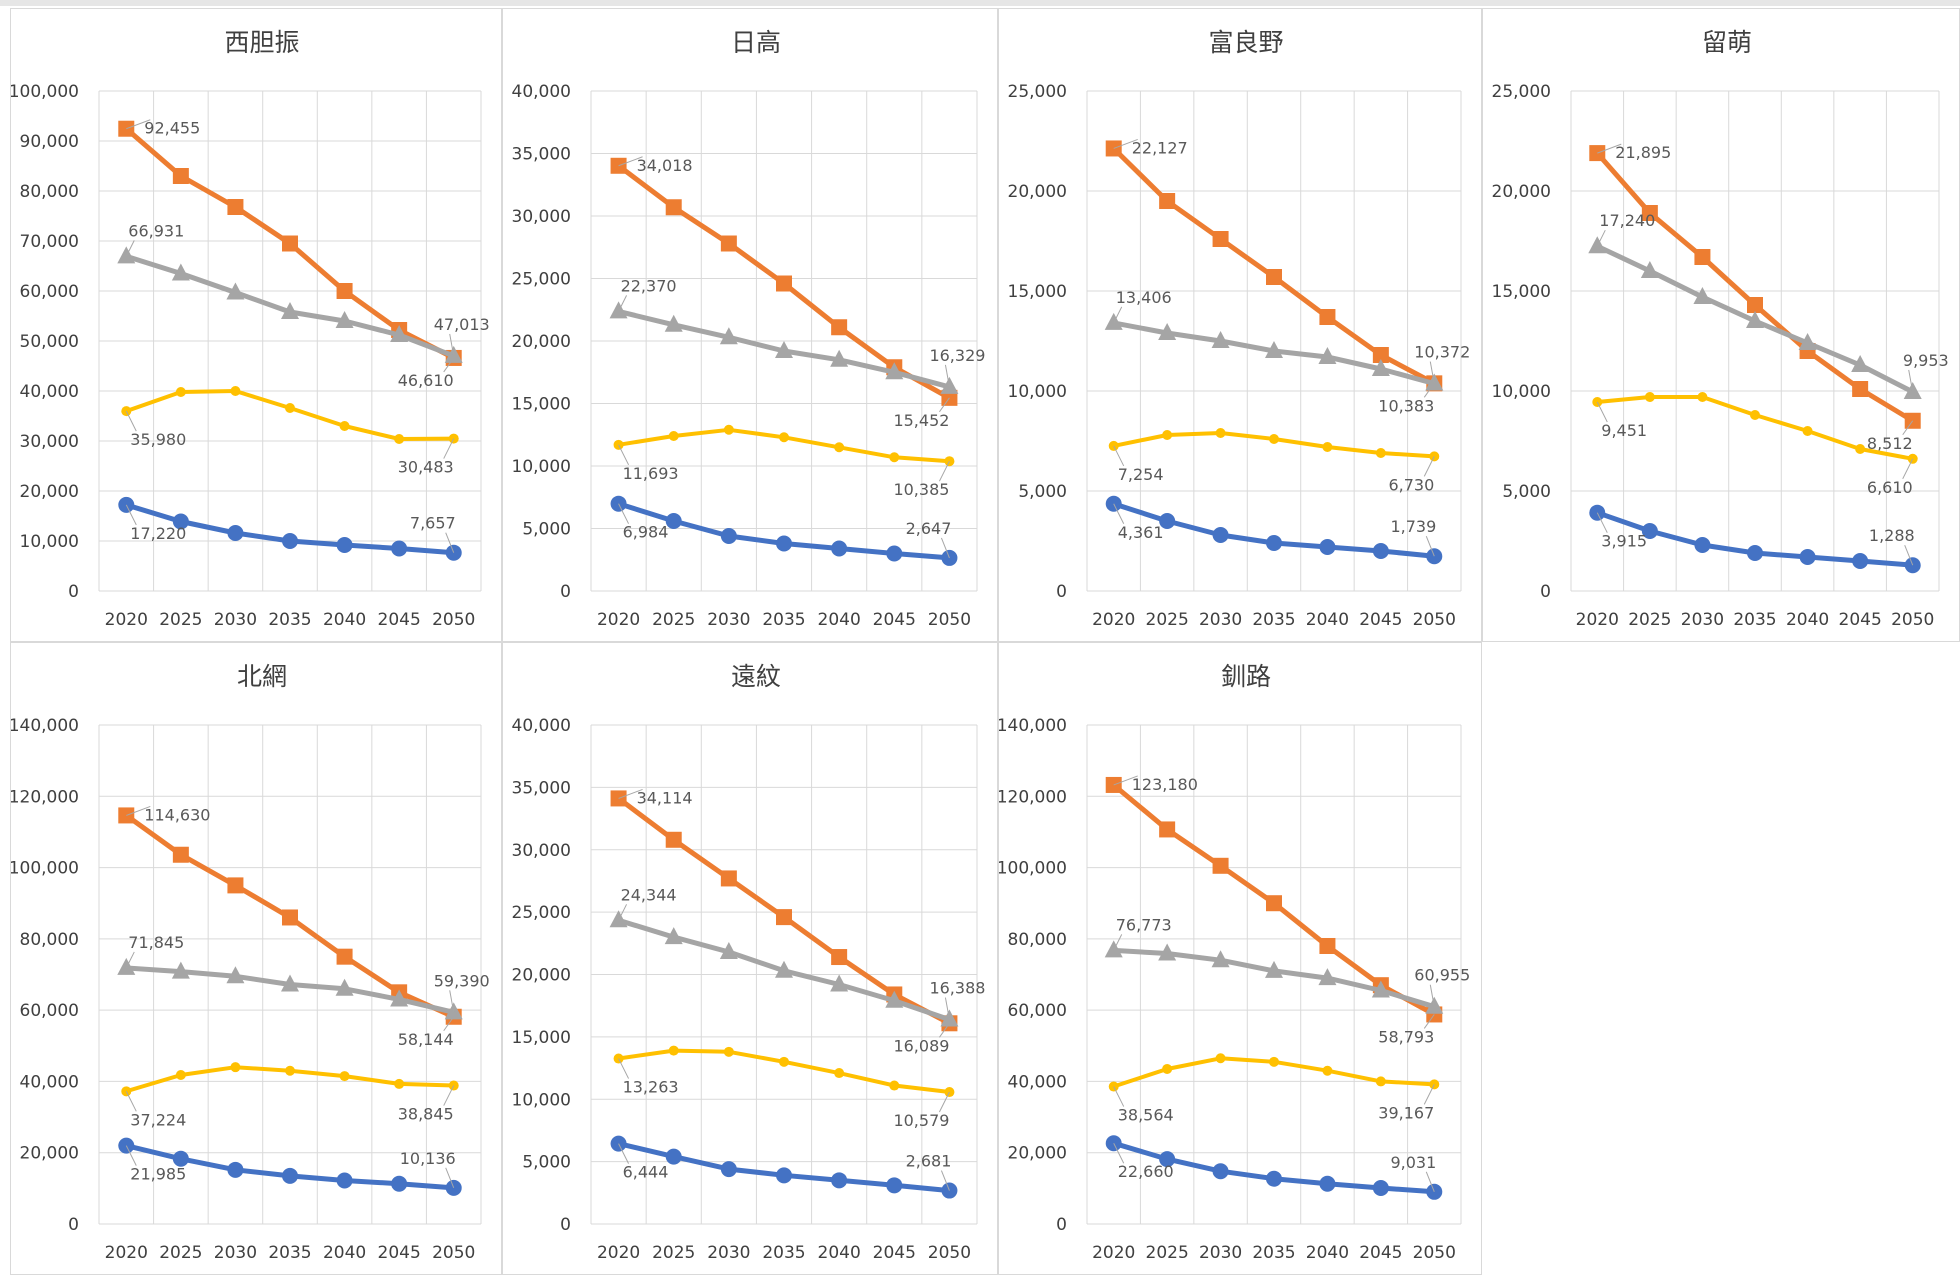 This screenshot has height=1276, width=1960. Describe the element at coordinates (756, 42) in the screenshot. I see `chart-title: 日高` at that location.